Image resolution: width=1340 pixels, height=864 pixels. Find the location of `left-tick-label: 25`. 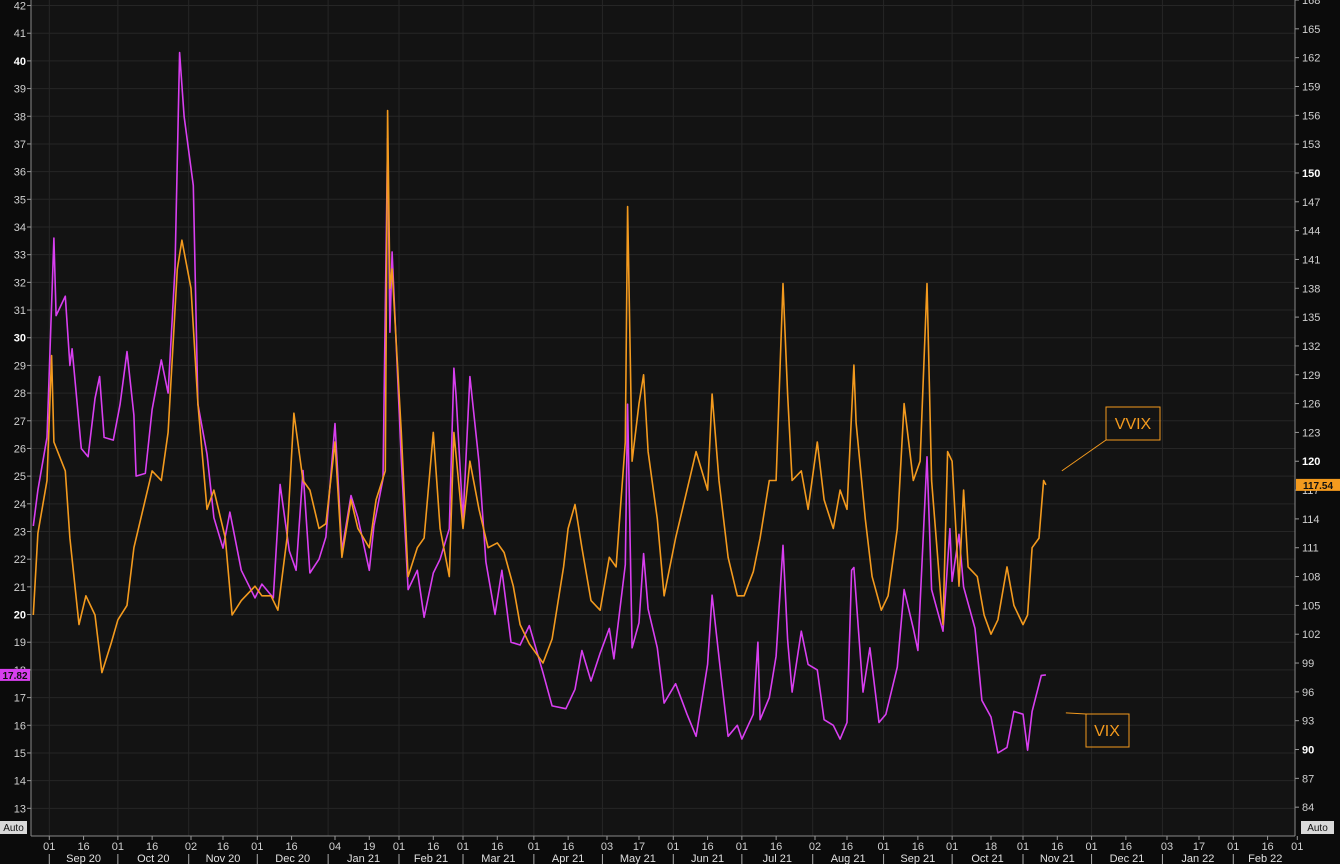

left-tick-label: 25 is located at coordinates (20, 477).